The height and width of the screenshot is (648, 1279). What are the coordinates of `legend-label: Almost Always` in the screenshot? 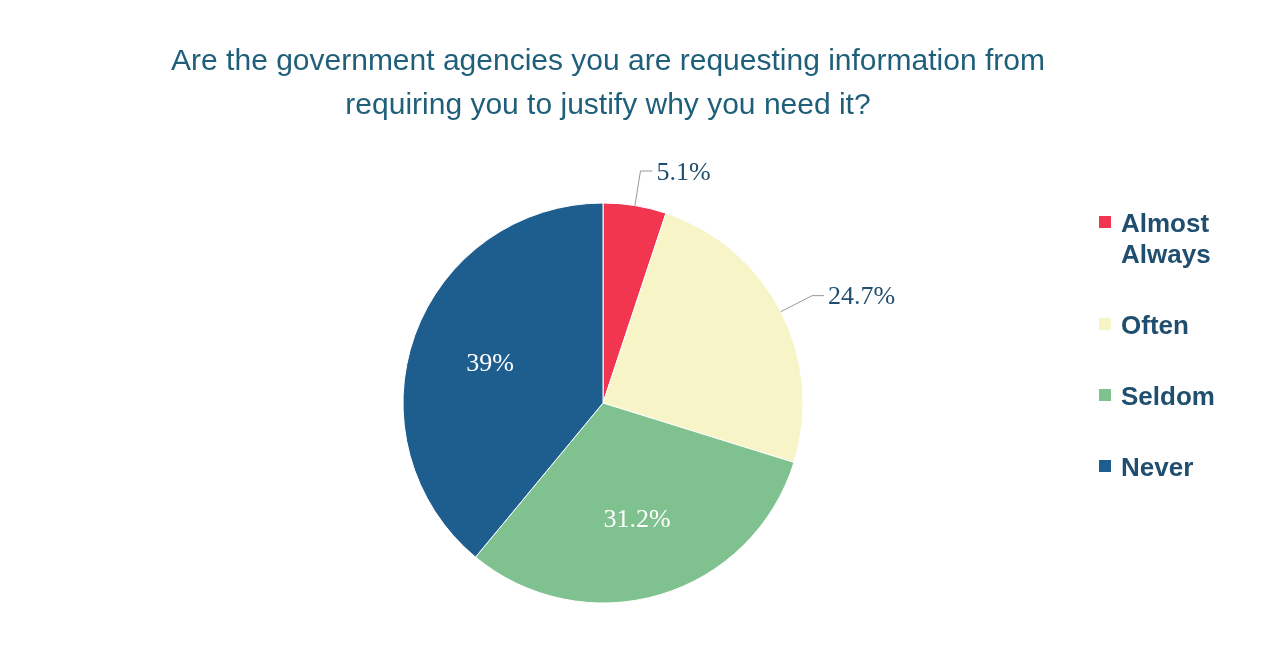 It's located at (1166, 239).